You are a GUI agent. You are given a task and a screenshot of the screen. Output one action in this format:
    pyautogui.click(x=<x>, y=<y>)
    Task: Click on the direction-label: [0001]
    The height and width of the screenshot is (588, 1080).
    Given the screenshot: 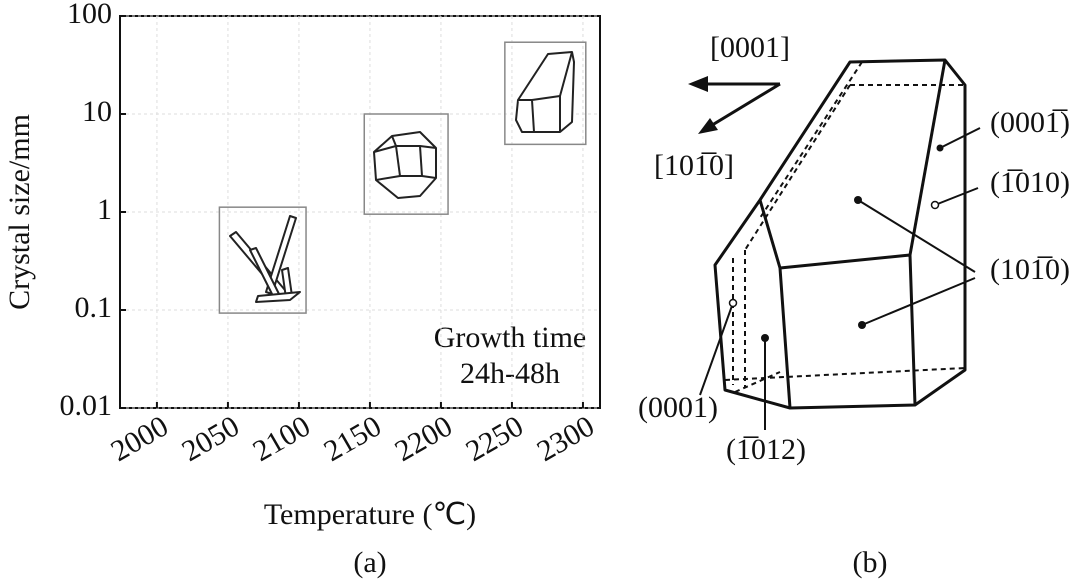 What is the action you would take?
    pyautogui.click(x=750, y=47)
    